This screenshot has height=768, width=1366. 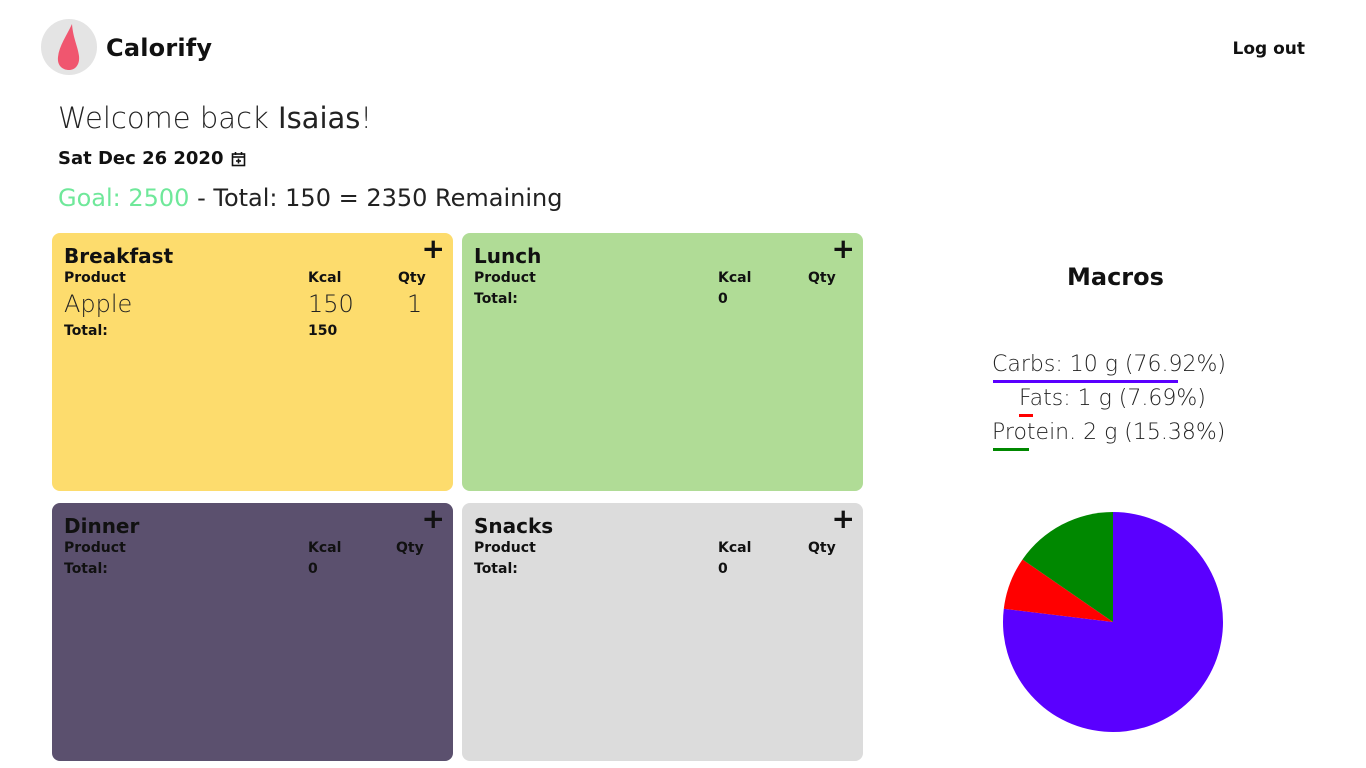 I want to click on macro-fats-underline, so click(x=1026, y=415).